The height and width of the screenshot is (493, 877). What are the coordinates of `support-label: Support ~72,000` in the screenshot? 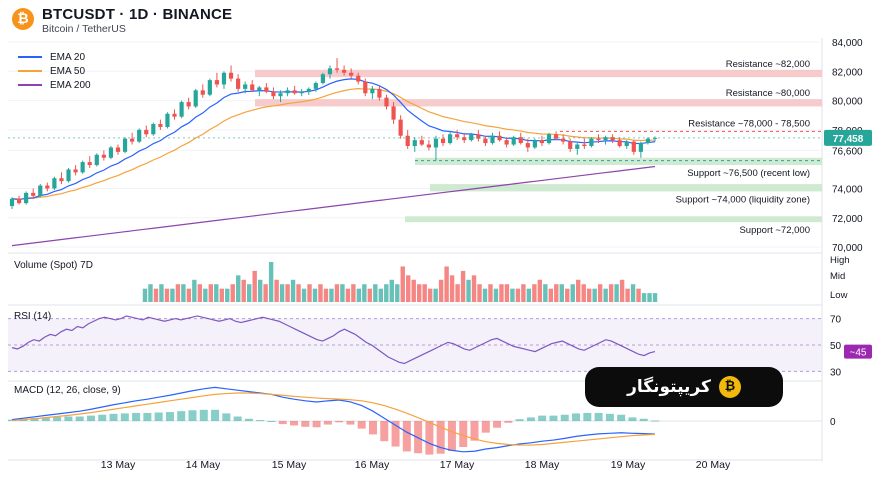 It's located at (774, 230).